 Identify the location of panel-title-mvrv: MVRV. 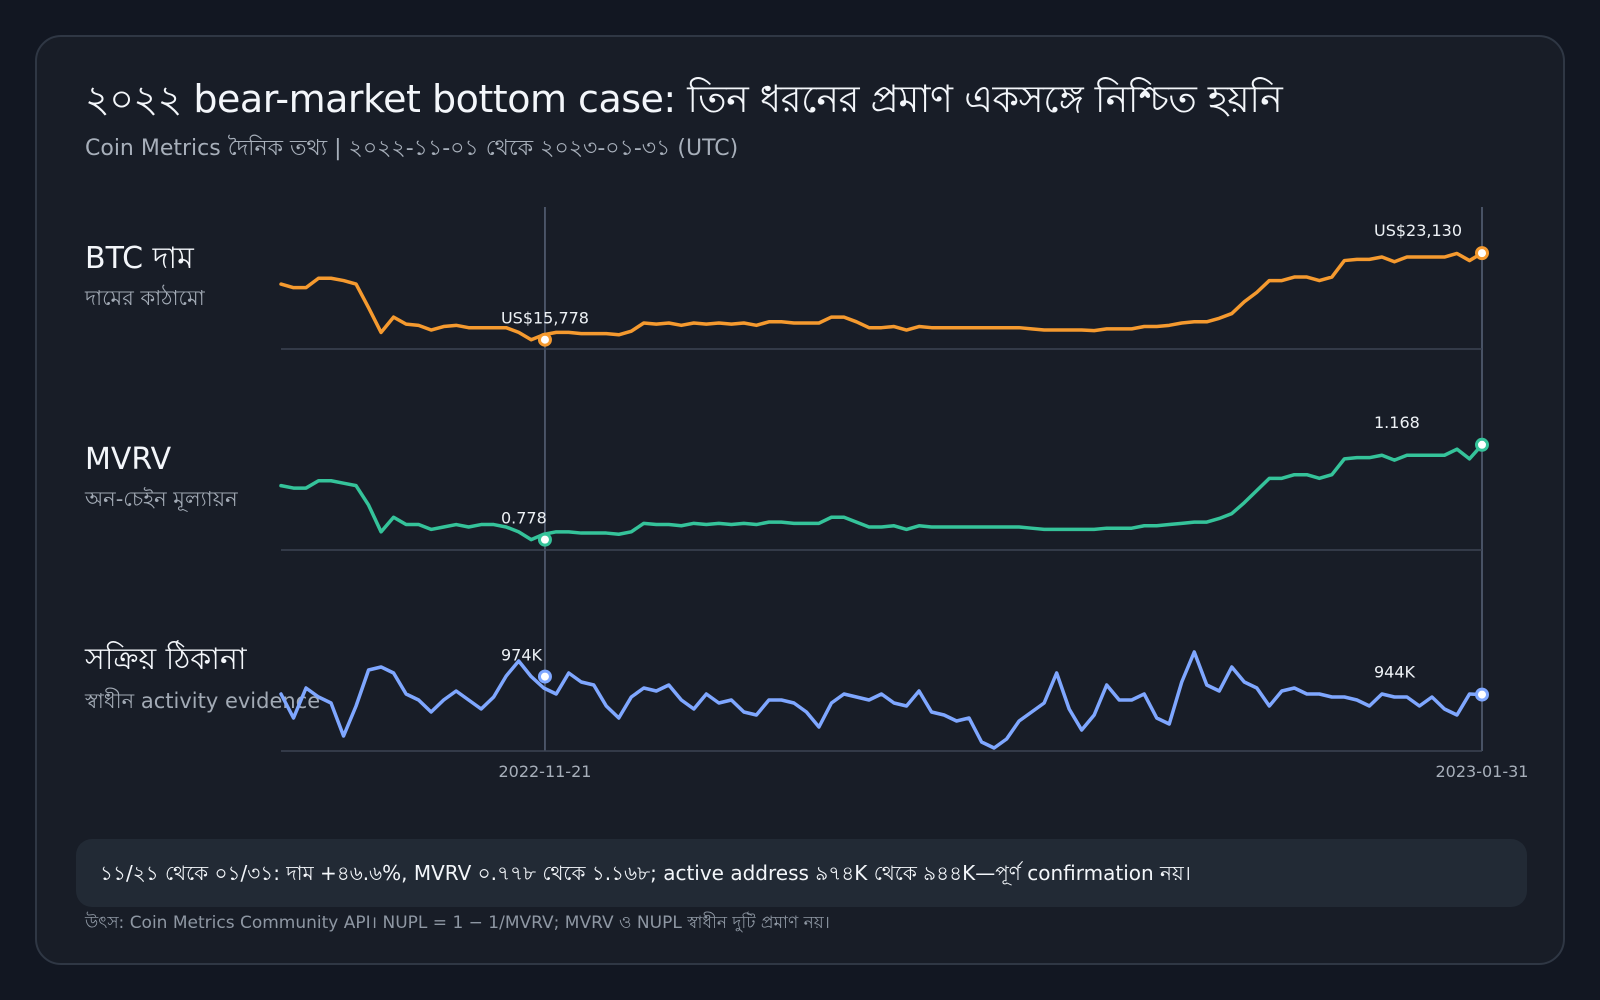
(128, 459).